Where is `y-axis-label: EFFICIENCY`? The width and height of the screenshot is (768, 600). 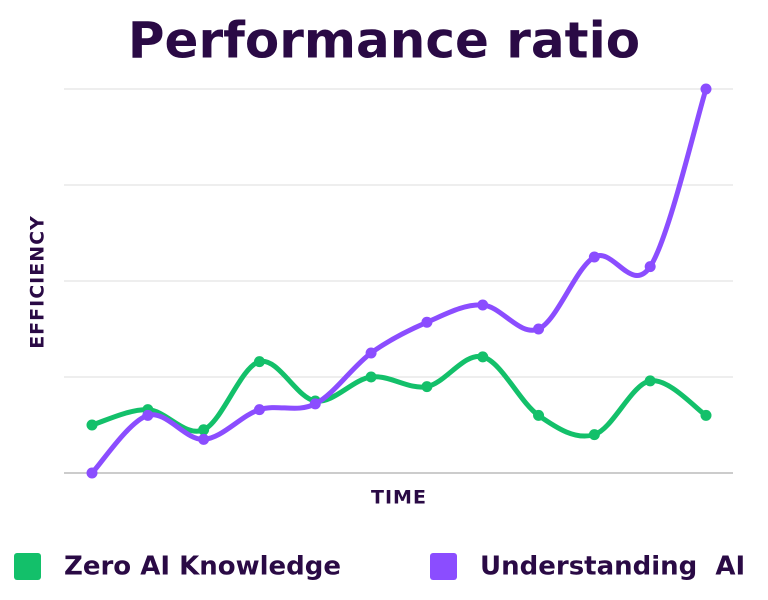 y-axis-label: EFFICIENCY is located at coordinates (38, 282).